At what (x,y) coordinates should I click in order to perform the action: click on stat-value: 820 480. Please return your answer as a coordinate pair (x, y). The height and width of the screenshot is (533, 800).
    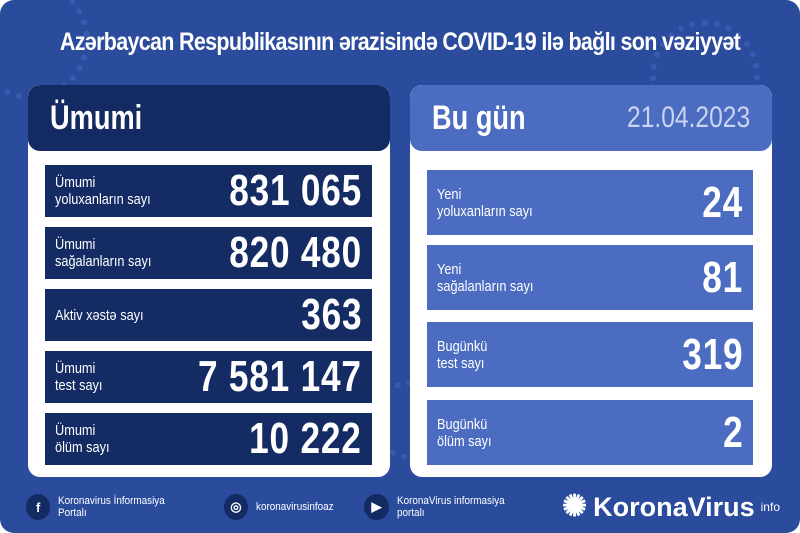
    Looking at the image, I should click on (295, 252).